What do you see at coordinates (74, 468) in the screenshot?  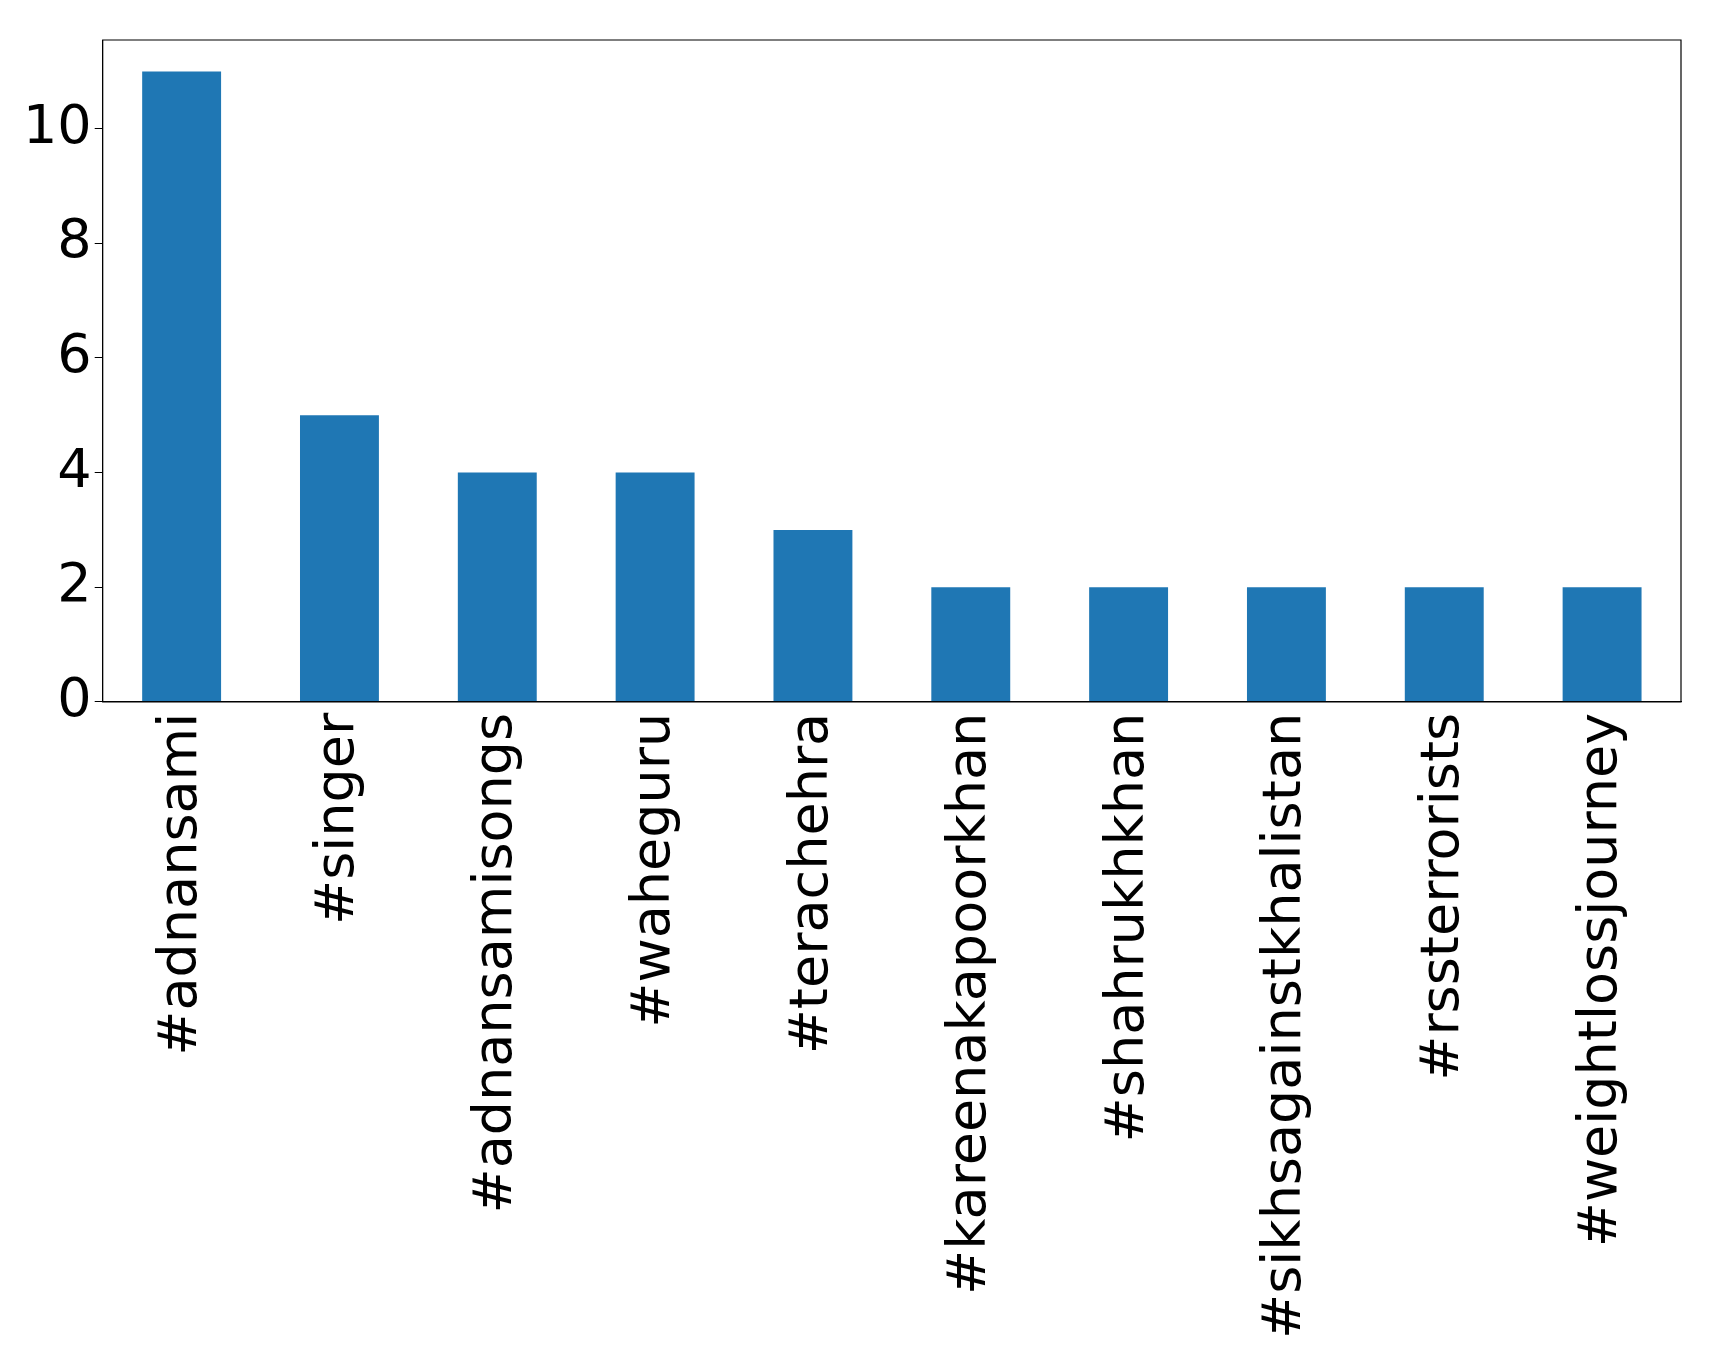 I see `y-tick-label: 4` at bounding box center [74, 468].